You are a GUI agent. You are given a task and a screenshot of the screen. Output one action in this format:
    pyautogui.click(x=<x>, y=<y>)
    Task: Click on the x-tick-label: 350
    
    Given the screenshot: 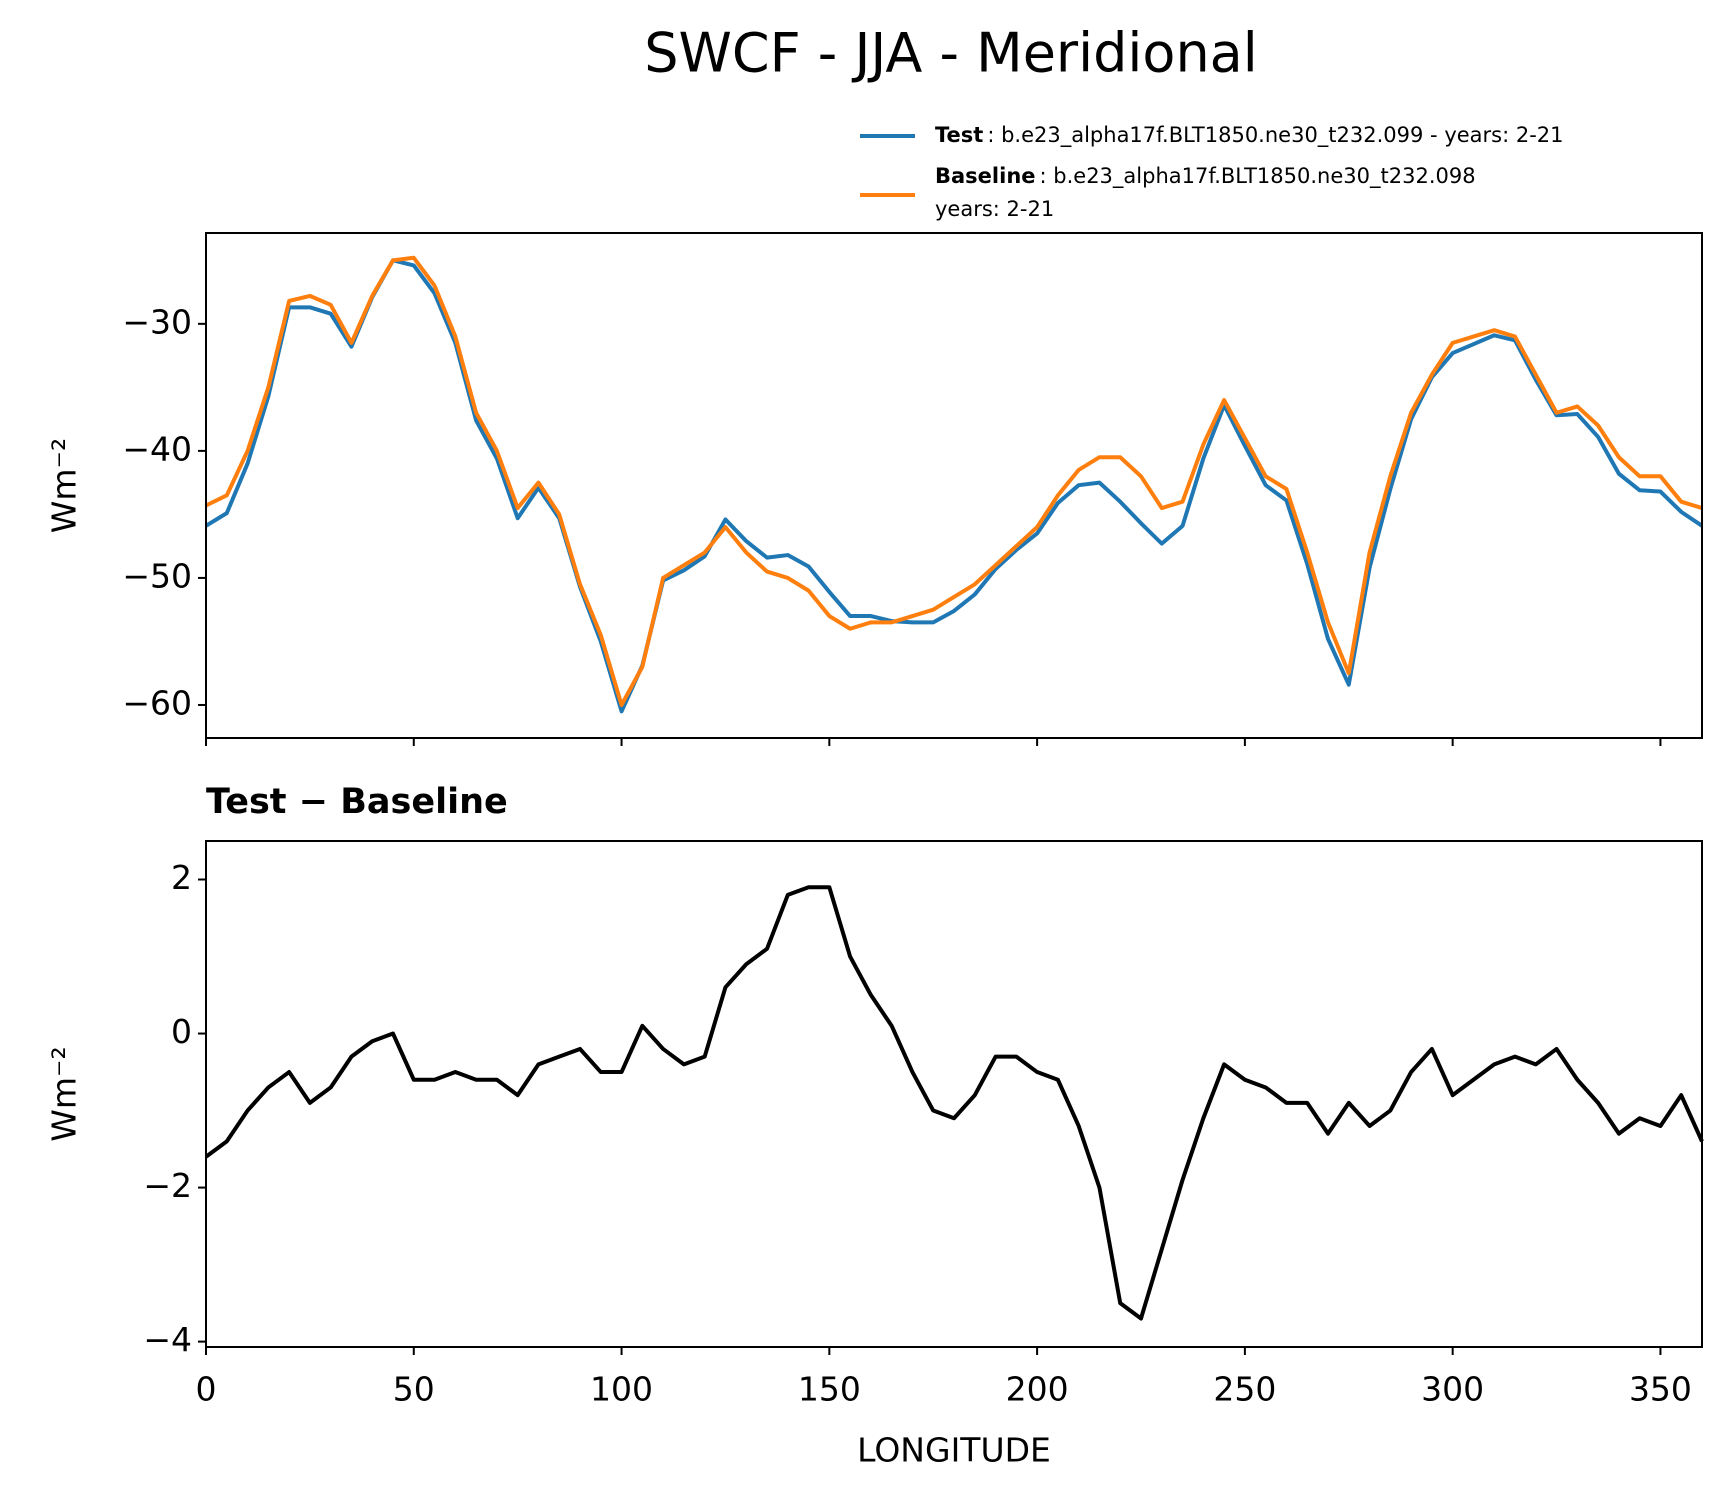 What is the action you would take?
    pyautogui.click(x=1660, y=1389)
    